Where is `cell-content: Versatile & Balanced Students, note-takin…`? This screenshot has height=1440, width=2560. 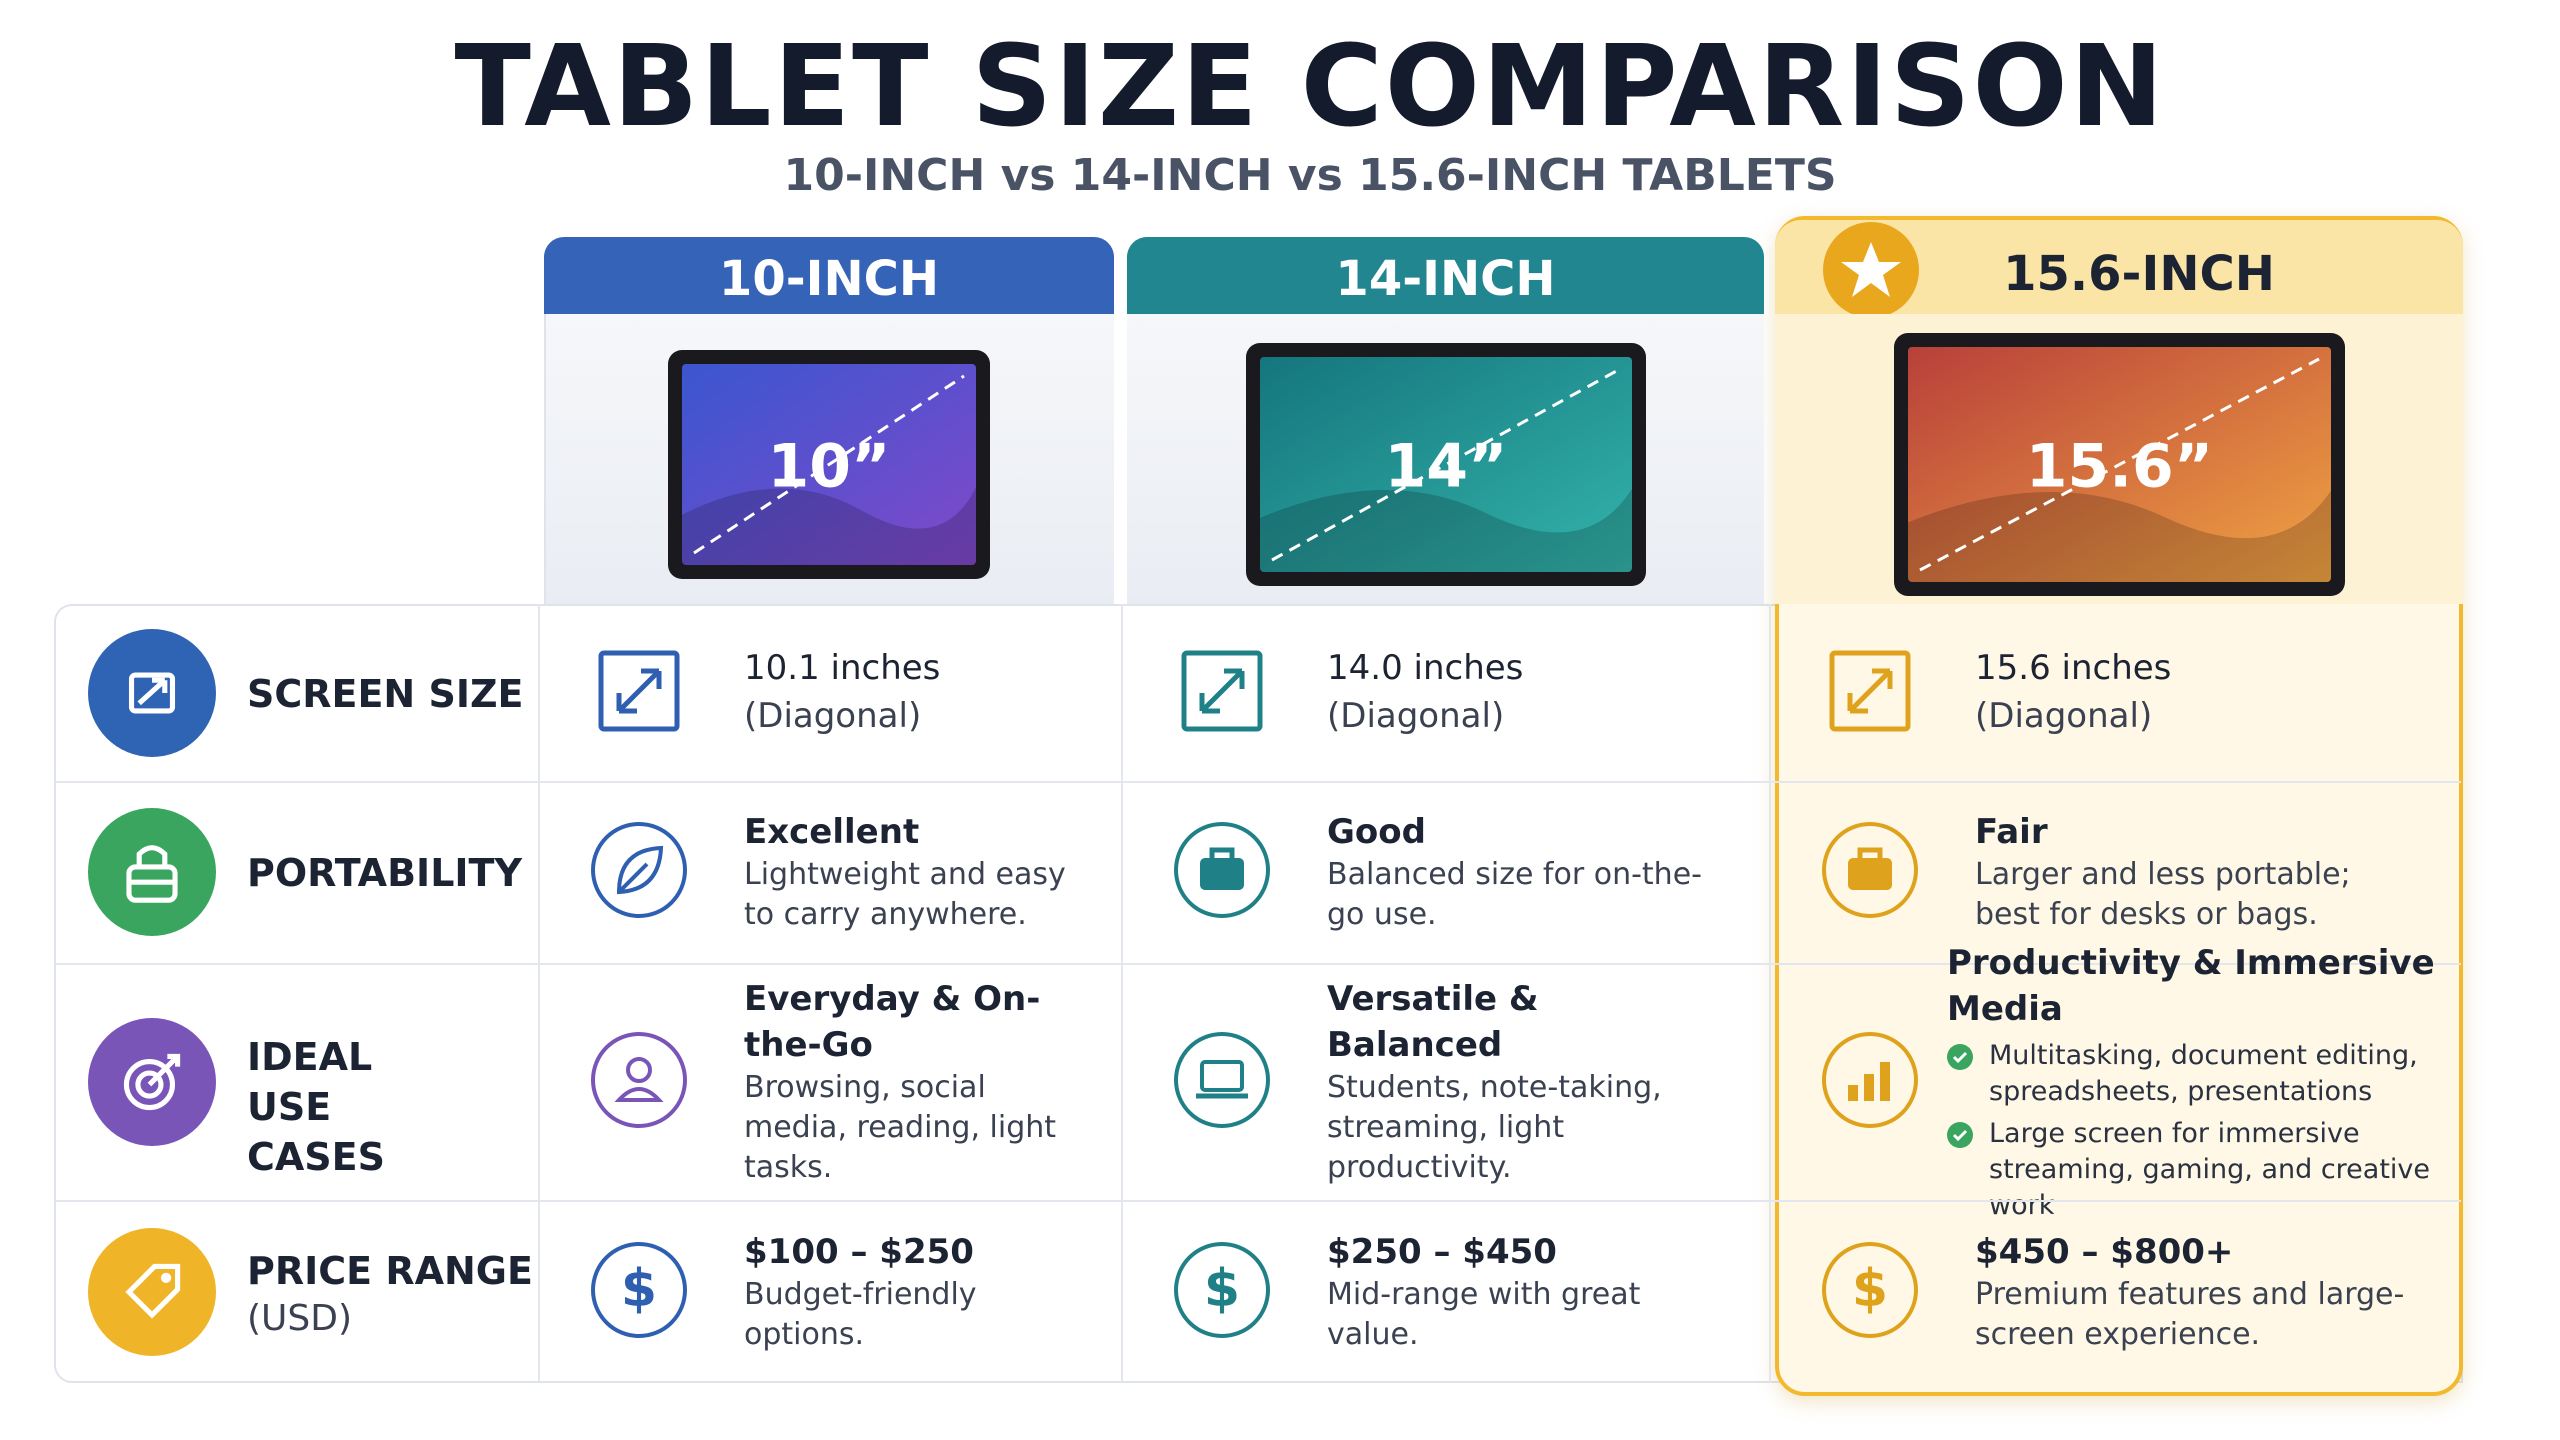 cell-content: Versatile & Balanced Students, note-takin… is located at coordinates (1525, 1081).